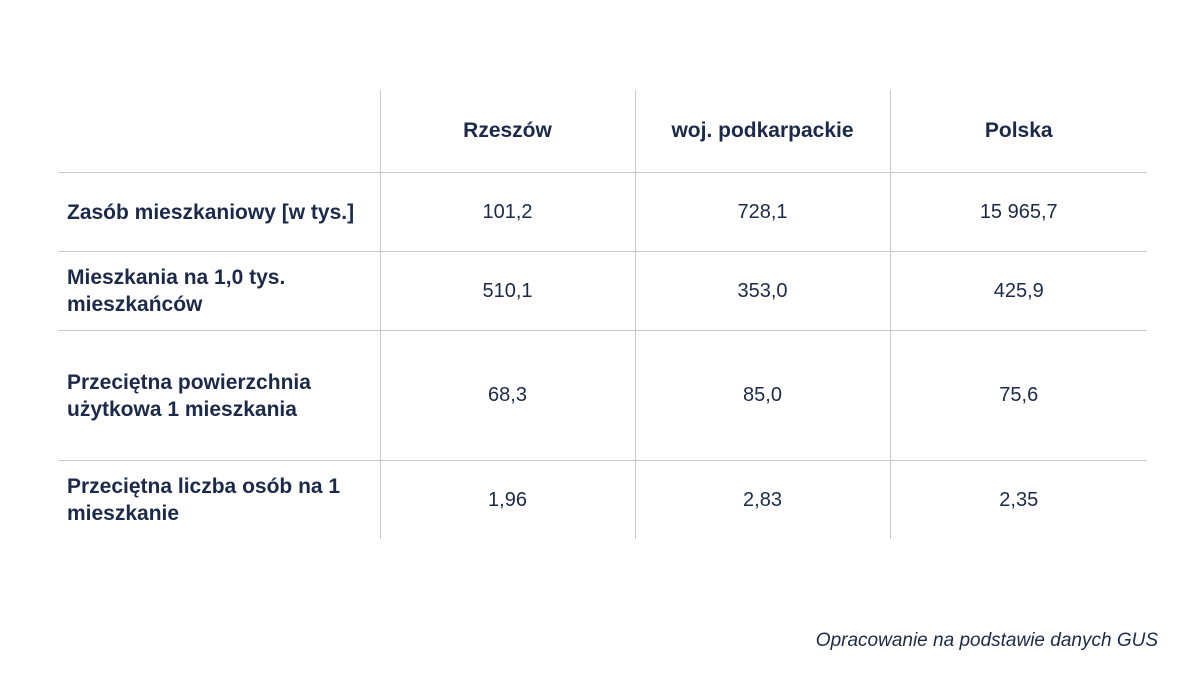 This screenshot has width=1200, height=675. What do you see at coordinates (507, 395) in the screenshot?
I see `value-rzeszow: 68,3` at bounding box center [507, 395].